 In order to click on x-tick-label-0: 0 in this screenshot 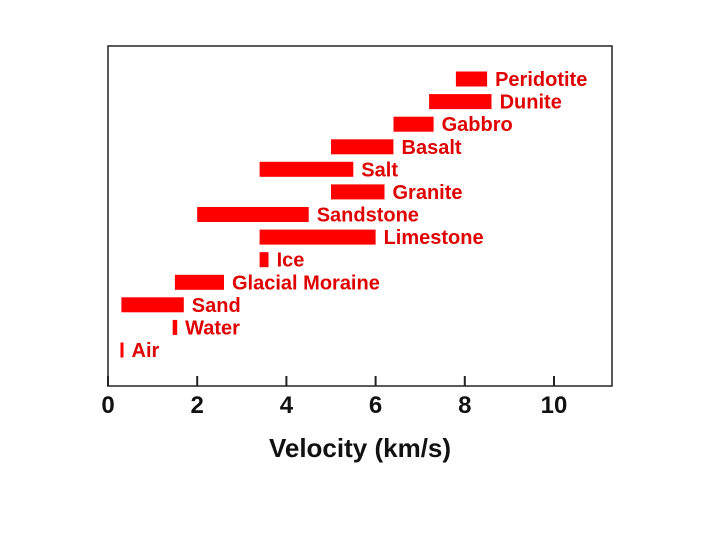, I will do `click(107, 405)`.